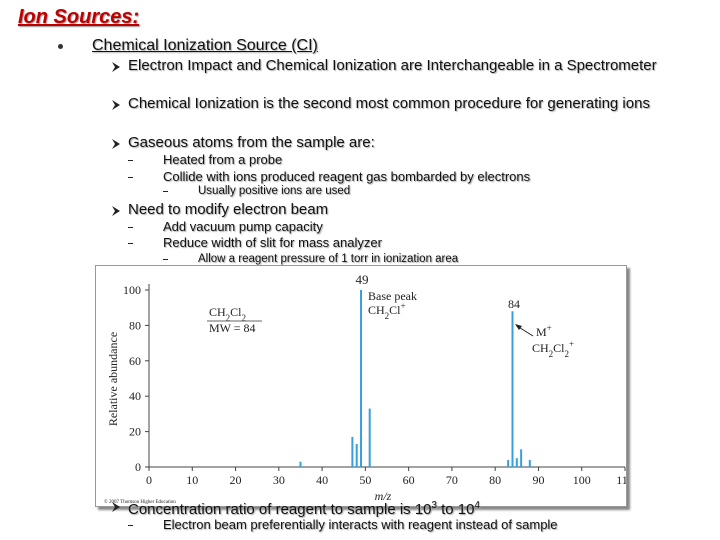  Describe the element at coordinates (445, 191) in the screenshot. I see `bullet-text: Usually positive ions are used` at that location.